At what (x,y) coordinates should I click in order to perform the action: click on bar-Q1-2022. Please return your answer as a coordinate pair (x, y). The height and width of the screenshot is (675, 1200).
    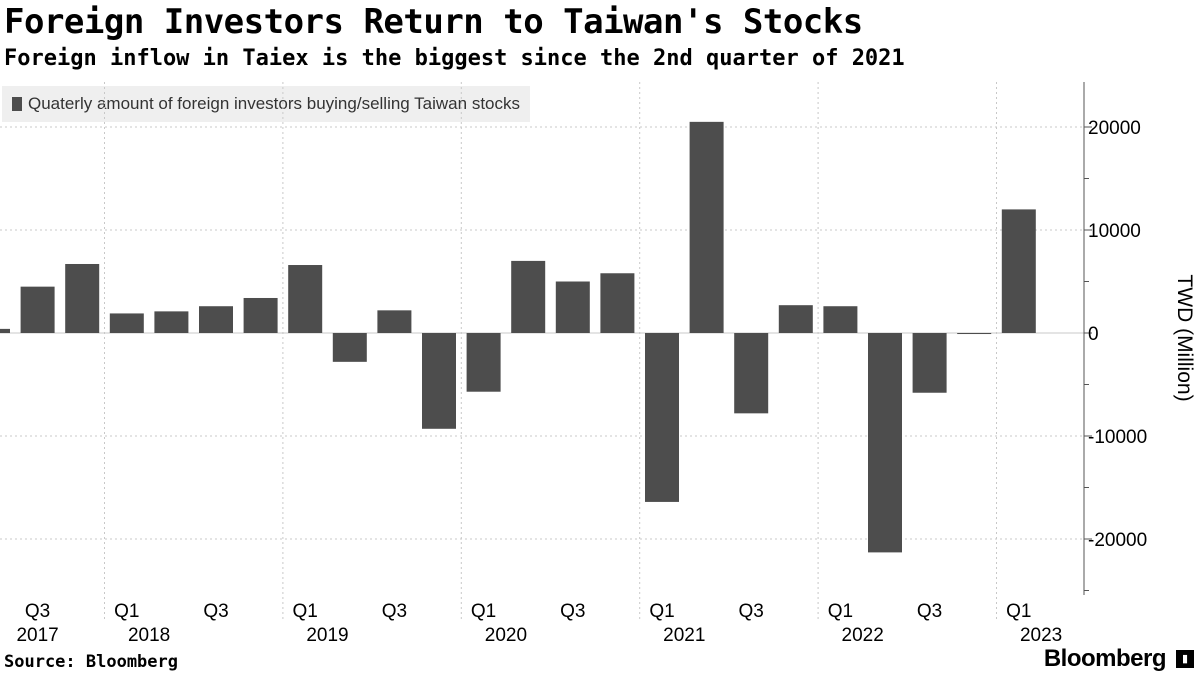
    Looking at the image, I should click on (840, 319).